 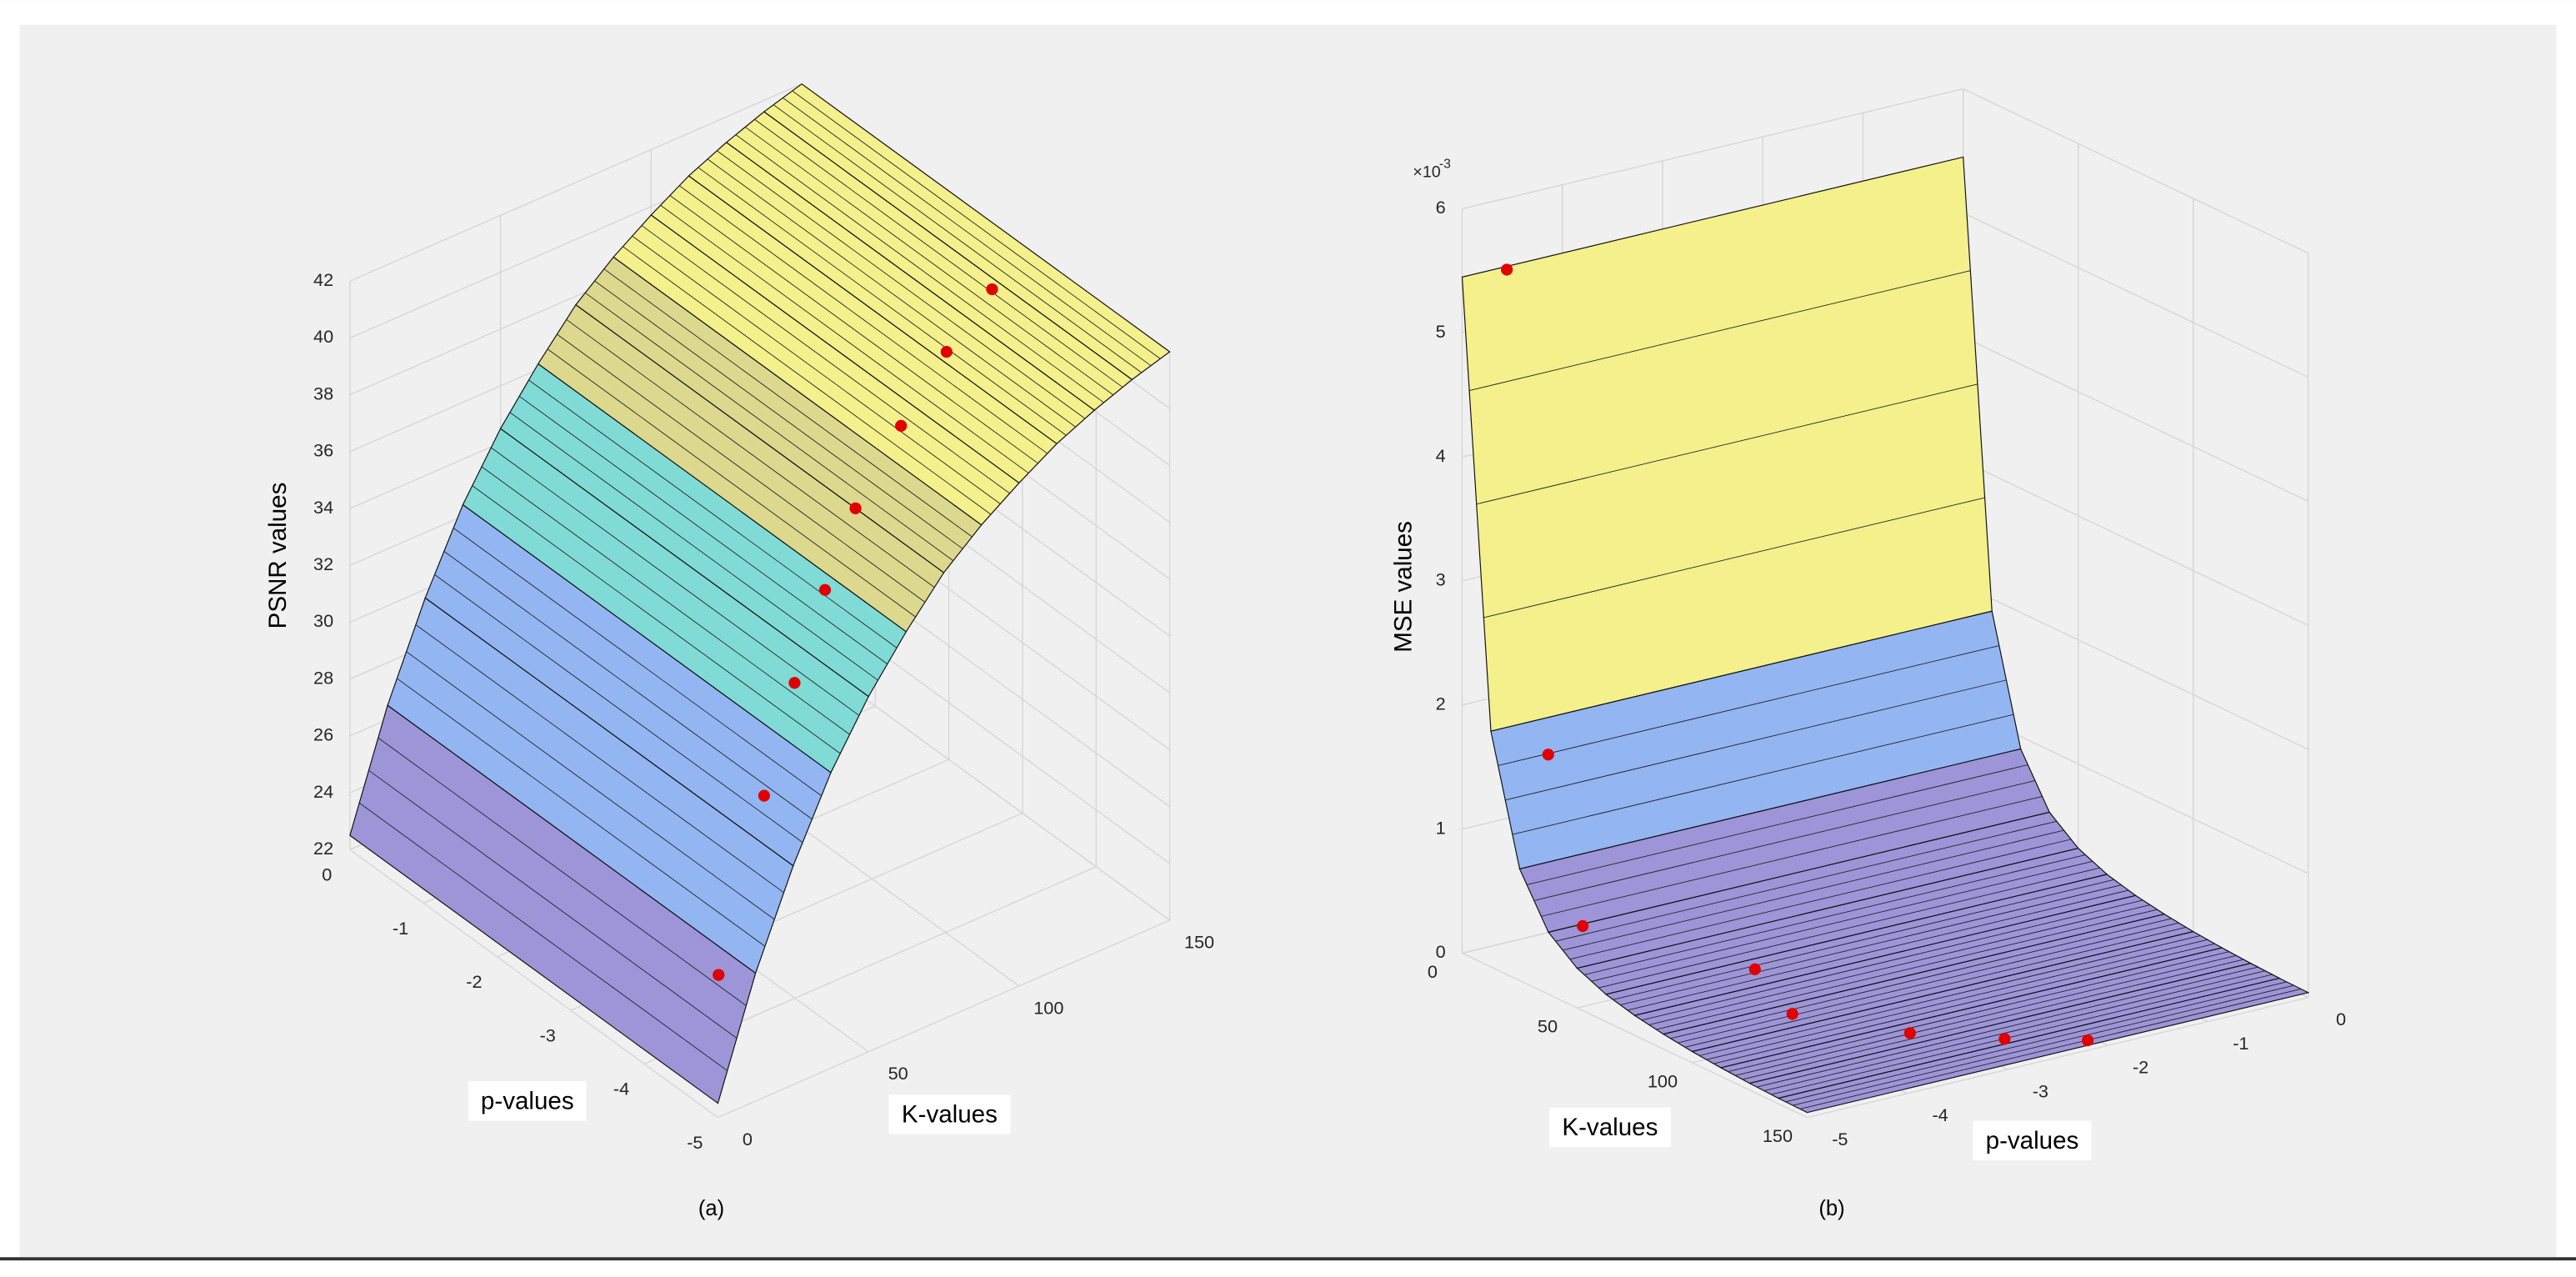 What do you see at coordinates (1441, 704) in the screenshot?
I see `z-tick-label: 2` at bounding box center [1441, 704].